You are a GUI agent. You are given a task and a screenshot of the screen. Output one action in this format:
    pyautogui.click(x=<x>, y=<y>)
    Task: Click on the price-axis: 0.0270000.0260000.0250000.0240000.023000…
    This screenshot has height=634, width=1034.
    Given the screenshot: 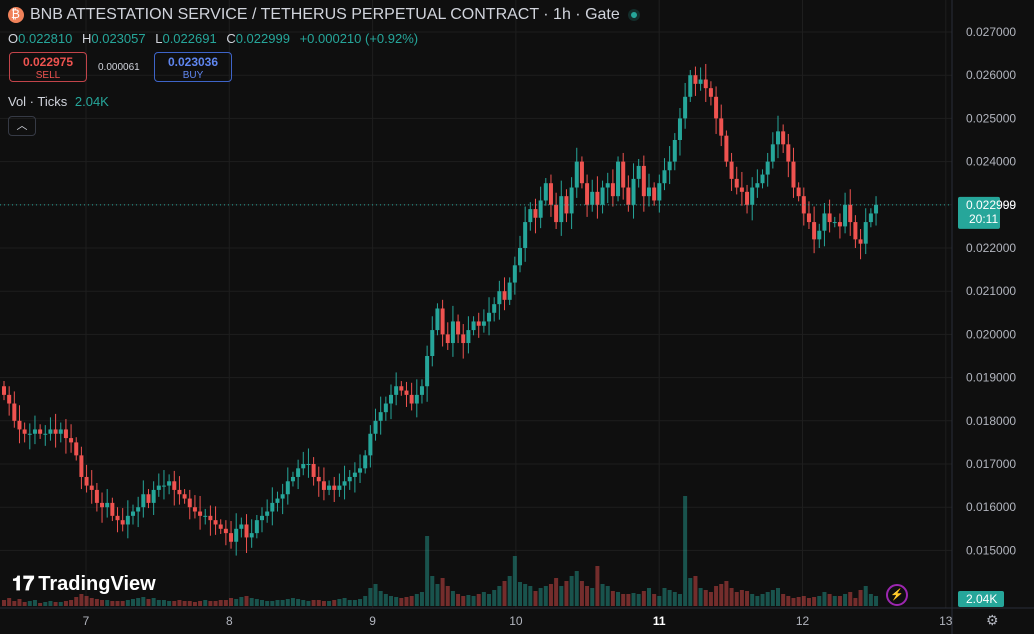 What is the action you would take?
    pyautogui.click(x=983, y=317)
    